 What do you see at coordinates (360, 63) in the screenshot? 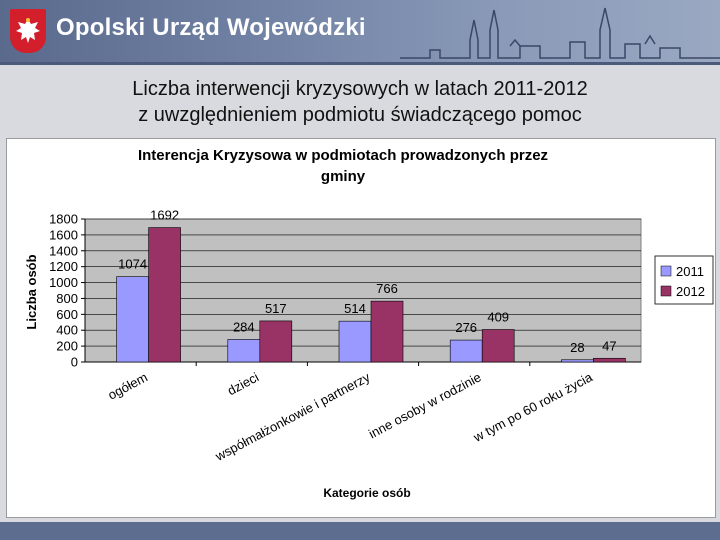
I see `header-divider` at bounding box center [360, 63].